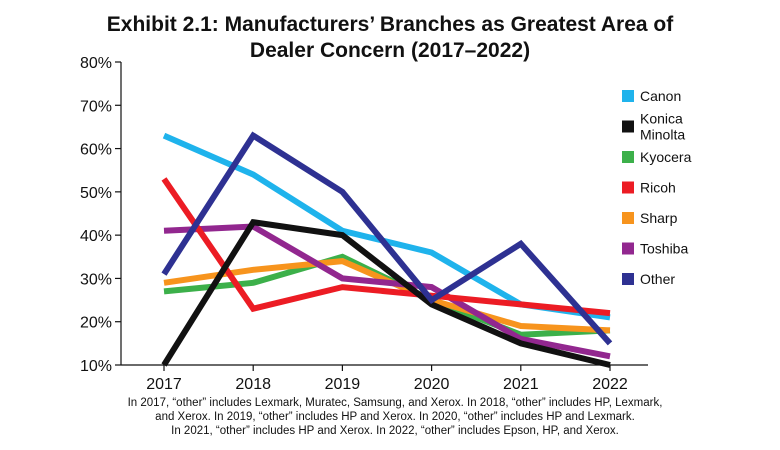 The image size is (780, 450). What do you see at coordinates (664, 249) in the screenshot?
I see `legend-label-toshiba: Toshiba` at bounding box center [664, 249].